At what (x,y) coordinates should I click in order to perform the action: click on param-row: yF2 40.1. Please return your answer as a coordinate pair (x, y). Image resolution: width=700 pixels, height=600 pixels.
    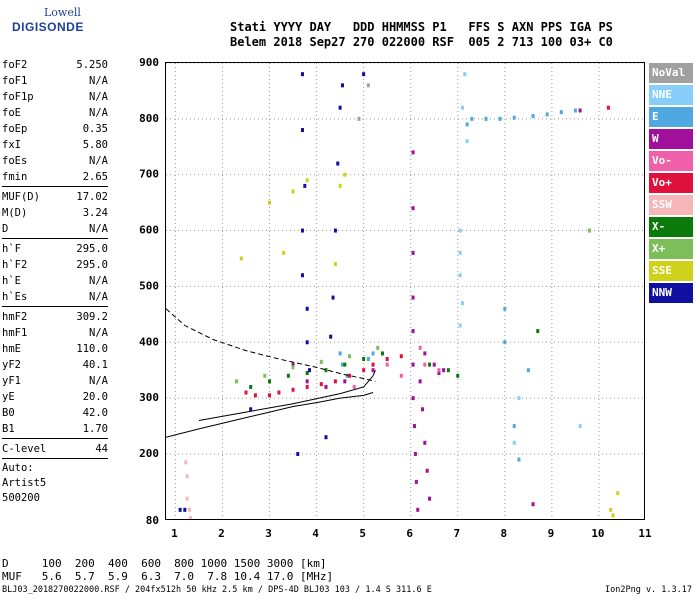
    Looking at the image, I should click on (55, 365).